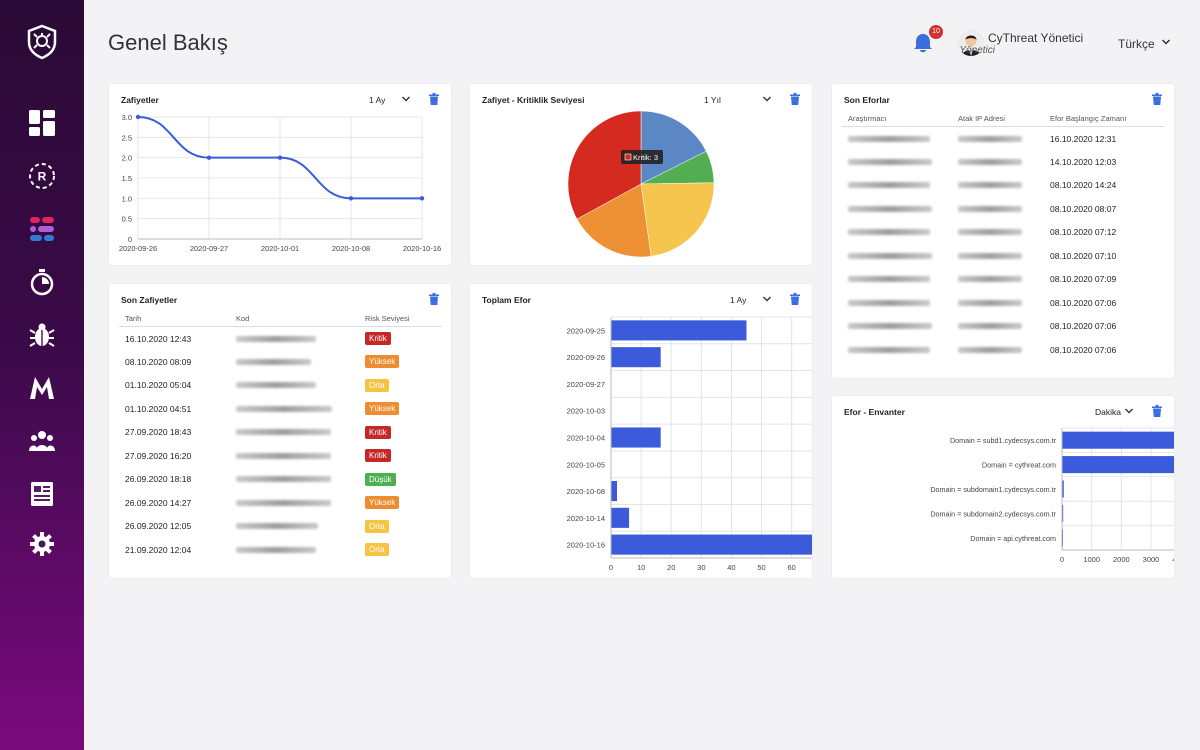 This screenshot has width=1200, height=750. Describe the element at coordinates (42, 335) in the screenshot. I see `sidebar-item-vulnerabilities` at that location.